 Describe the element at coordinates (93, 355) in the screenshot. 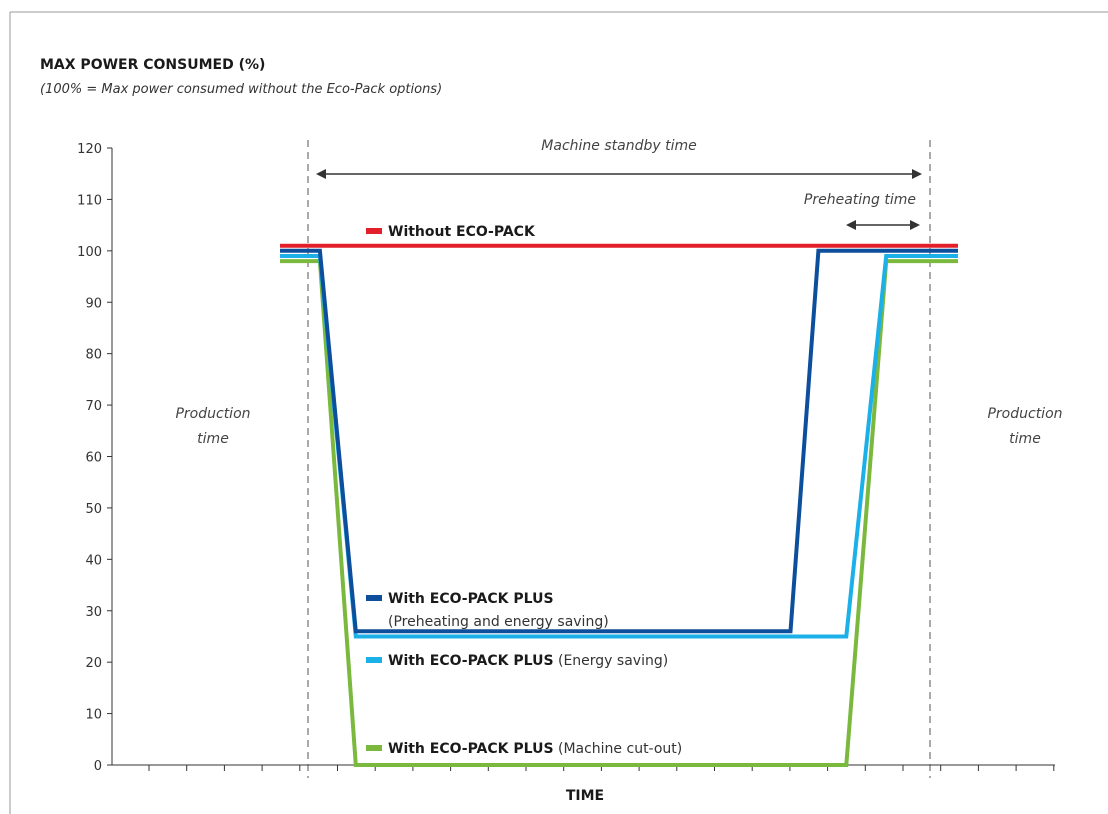

I see `y-tick-label: 80` at that location.